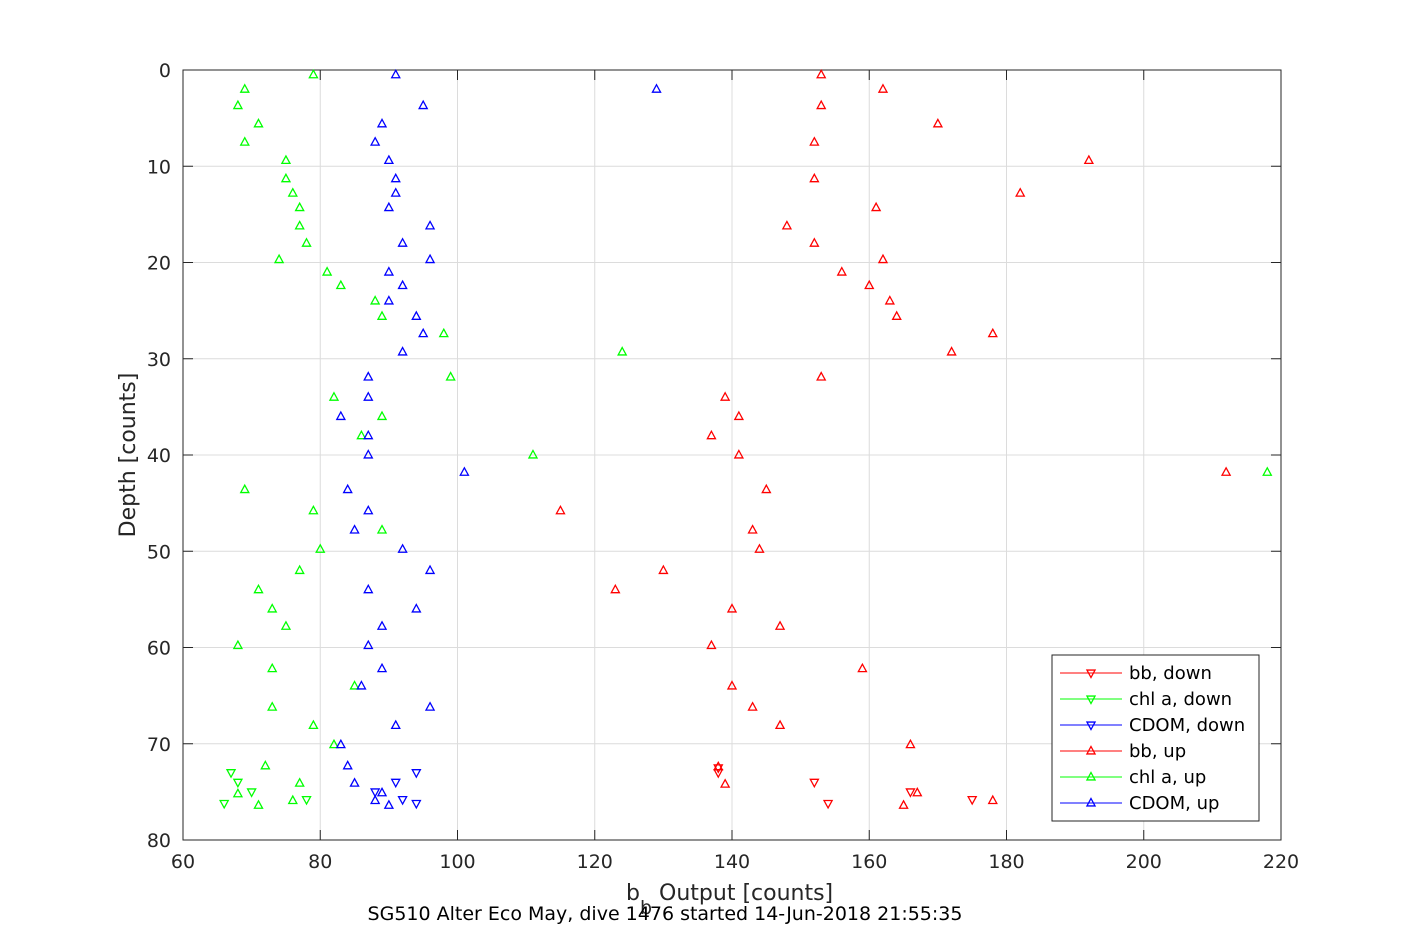 This screenshot has width=1417, height=945. What do you see at coordinates (1174, 803) in the screenshot?
I see `legend-label: CDOM, up` at bounding box center [1174, 803].